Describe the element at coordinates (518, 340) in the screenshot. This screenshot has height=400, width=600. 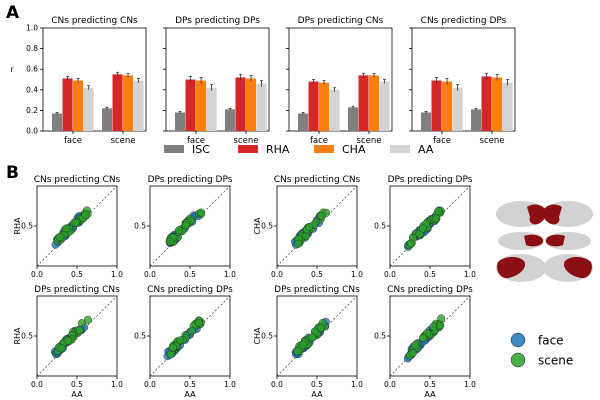
I see `legend-marker-face` at that location.